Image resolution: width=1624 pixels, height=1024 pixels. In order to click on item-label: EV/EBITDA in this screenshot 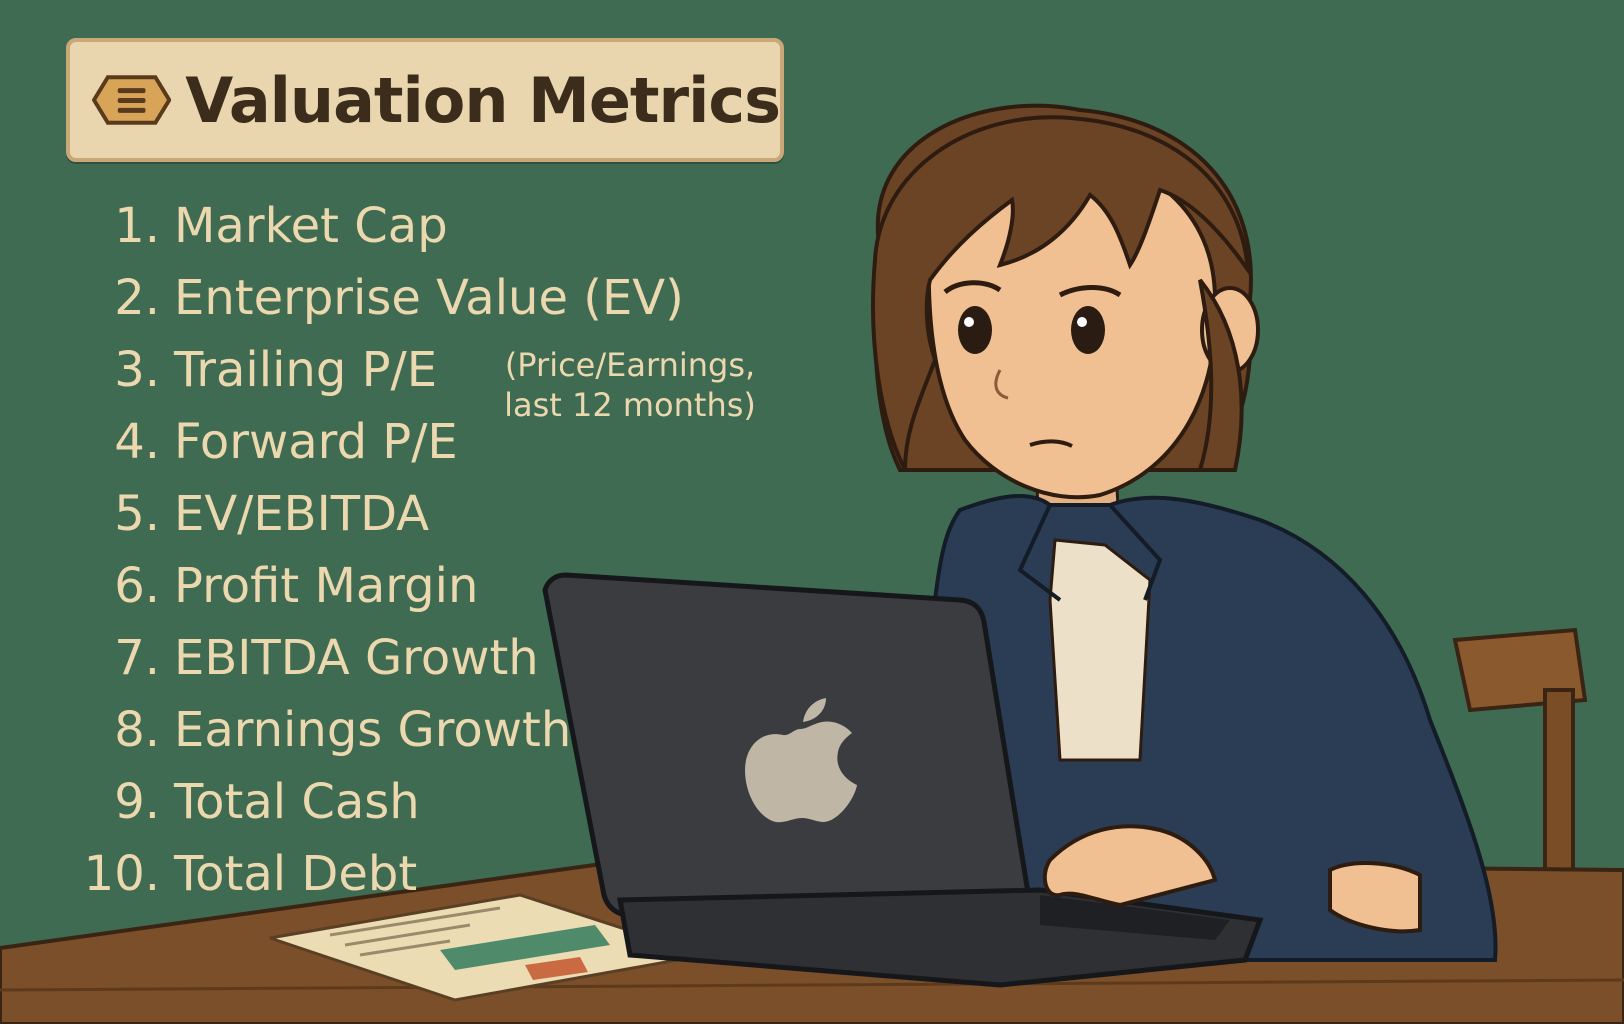, I will do `click(302, 514)`.